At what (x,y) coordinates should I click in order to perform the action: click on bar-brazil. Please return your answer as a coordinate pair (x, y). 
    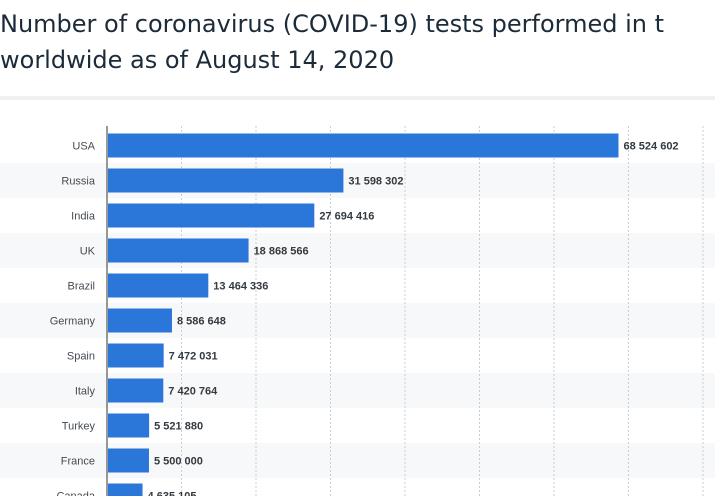
    Looking at the image, I should click on (158, 285).